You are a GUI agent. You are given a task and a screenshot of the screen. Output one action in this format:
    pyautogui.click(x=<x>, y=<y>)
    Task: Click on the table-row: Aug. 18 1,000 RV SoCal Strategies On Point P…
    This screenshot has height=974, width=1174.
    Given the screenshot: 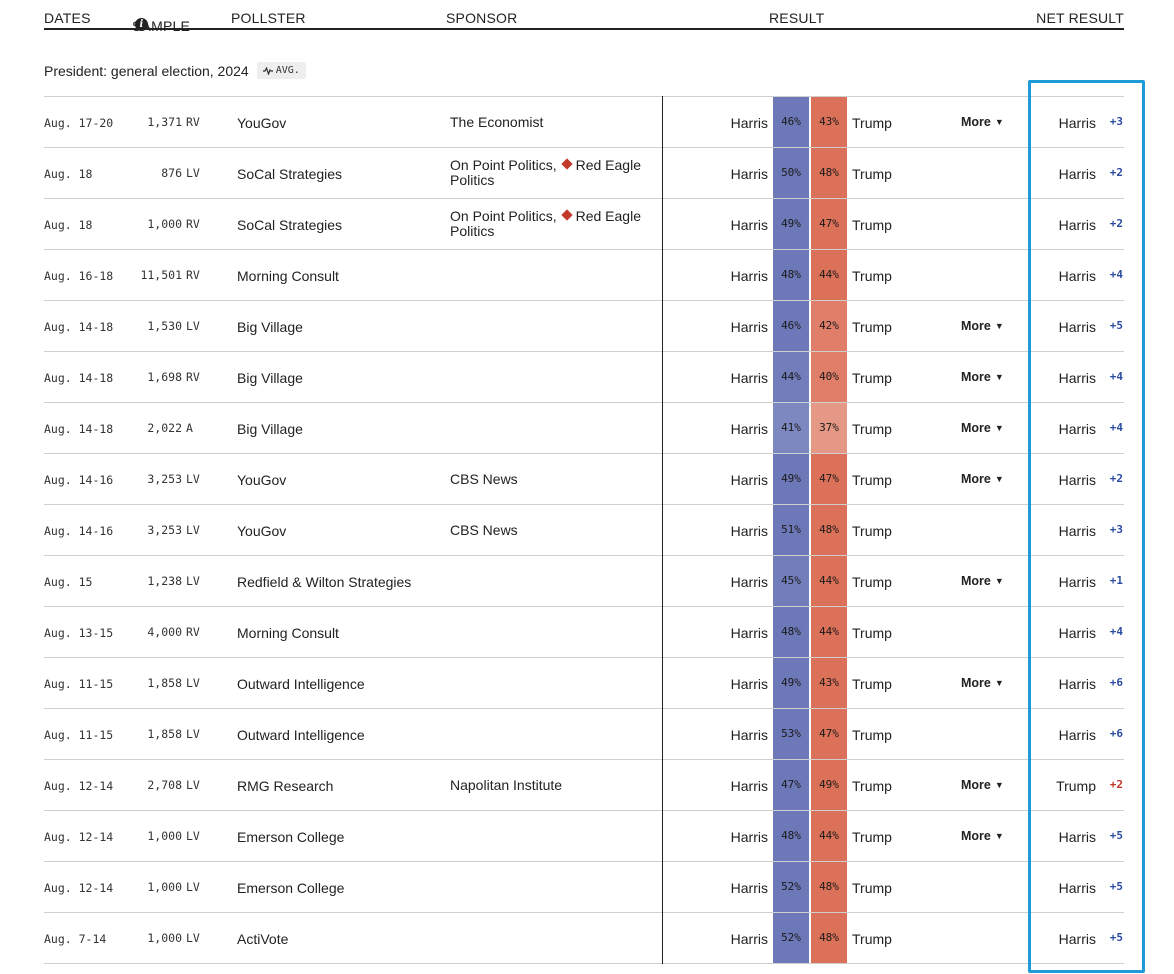 What is the action you would take?
    pyautogui.click(x=584, y=224)
    